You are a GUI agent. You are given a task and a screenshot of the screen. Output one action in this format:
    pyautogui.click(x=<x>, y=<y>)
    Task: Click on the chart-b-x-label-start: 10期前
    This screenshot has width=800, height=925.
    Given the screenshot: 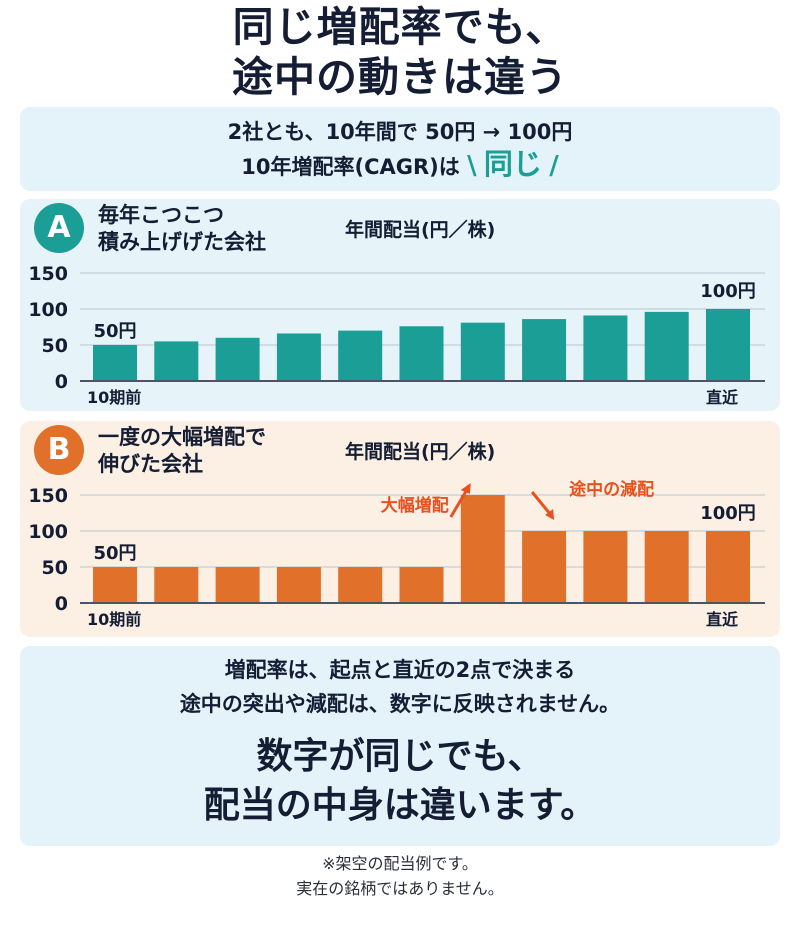 What is the action you would take?
    pyautogui.click(x=114, y=619)
    